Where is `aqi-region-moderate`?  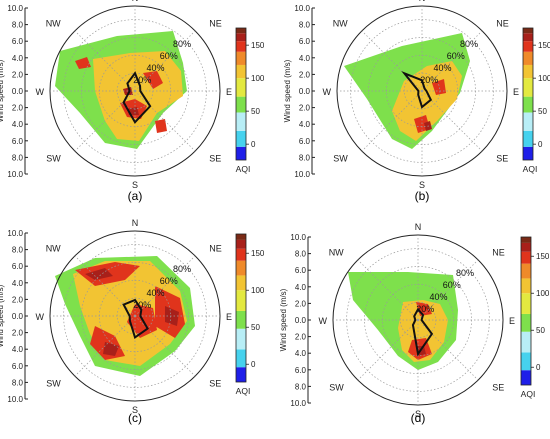 aqi-region-moderate is located at coordinates (138, 96).